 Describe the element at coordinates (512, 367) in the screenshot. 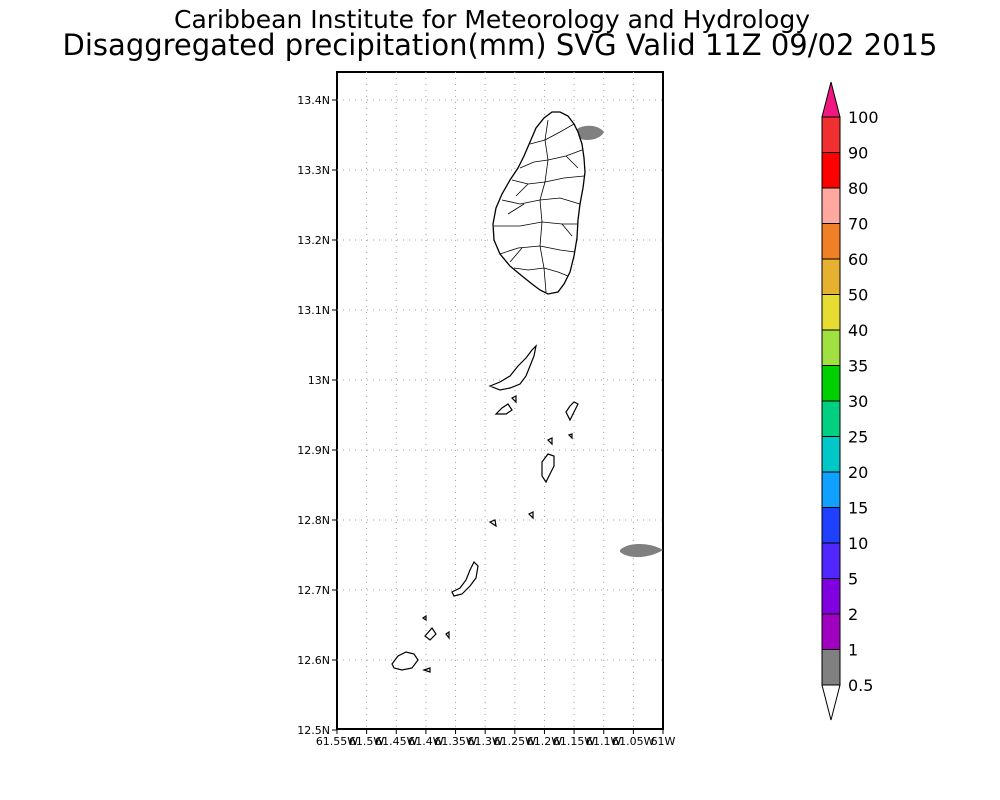

I see `island-bequia` at that location.